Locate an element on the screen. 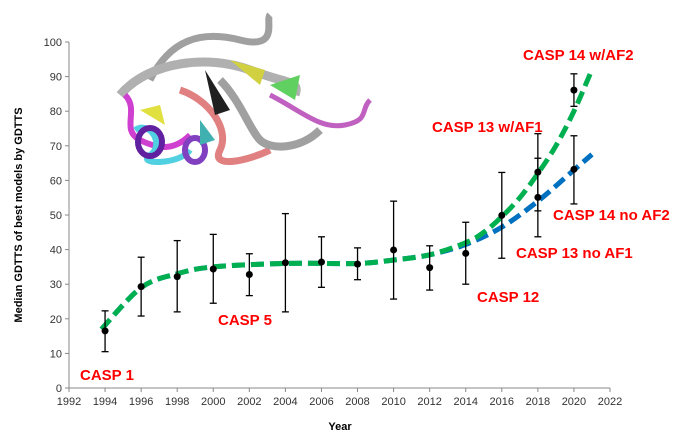  x-tick-label: 2016 is located at coordinates (502, 402).